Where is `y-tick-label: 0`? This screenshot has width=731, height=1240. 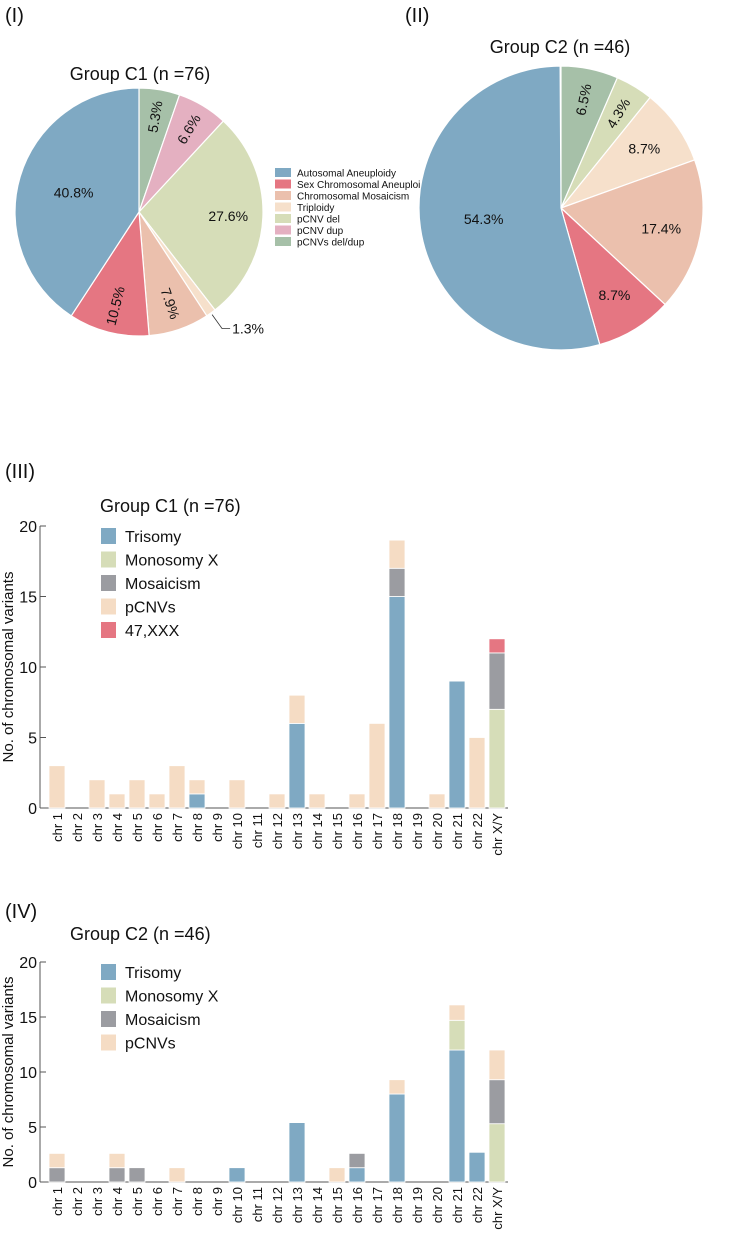
y-tick-label: 0 is located at coordinates (32, 1183).